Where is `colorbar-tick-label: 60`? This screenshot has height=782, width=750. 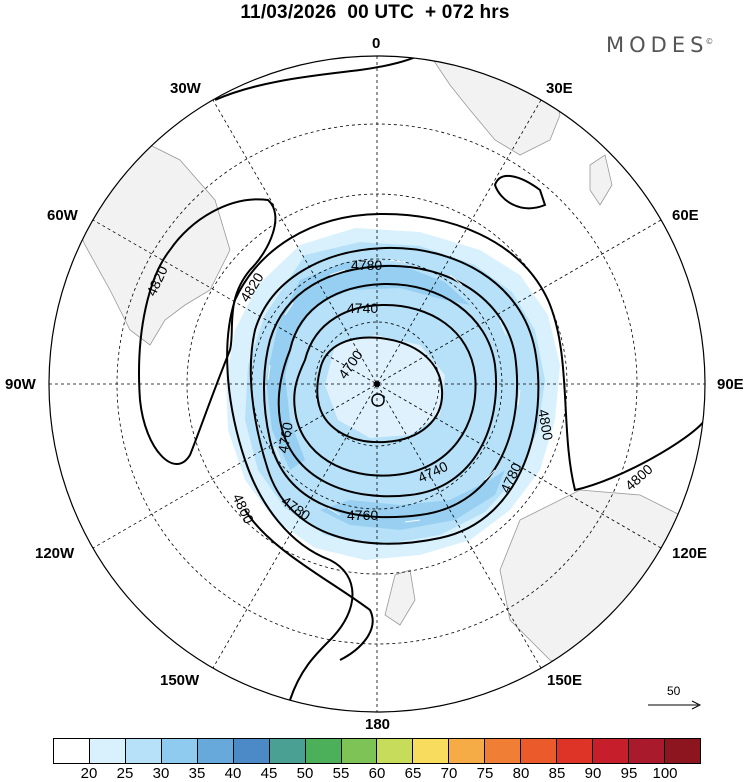
colorbar-tick-label: 60 is located at coordinates (377, 773).